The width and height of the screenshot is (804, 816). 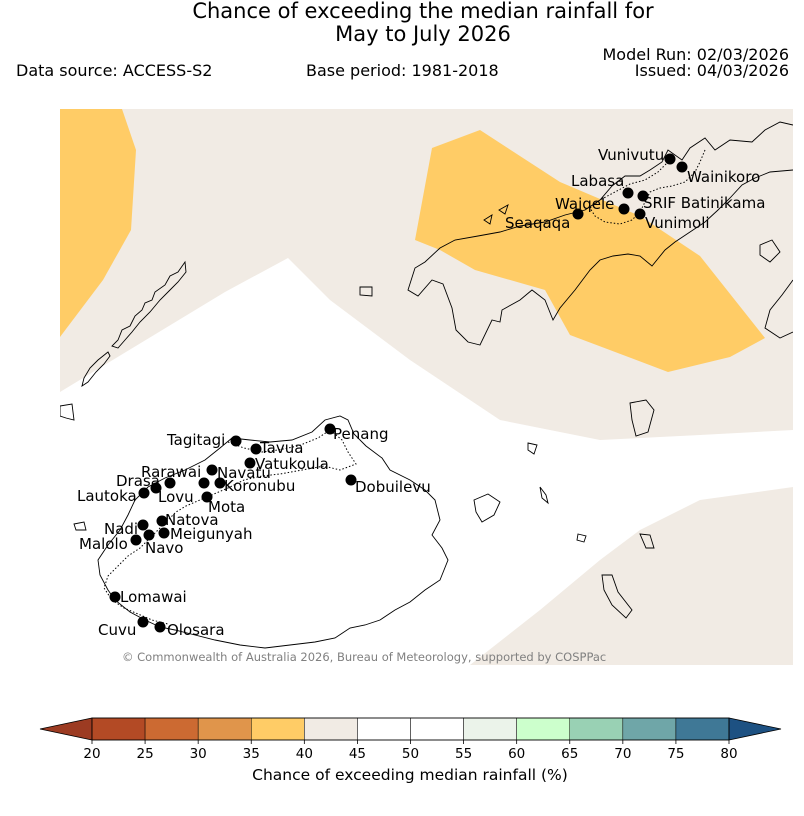 What do you see at coordinates (156, 488) in the screenshot?
I see `station-marker-lovu` at bounding box center [156, 488].